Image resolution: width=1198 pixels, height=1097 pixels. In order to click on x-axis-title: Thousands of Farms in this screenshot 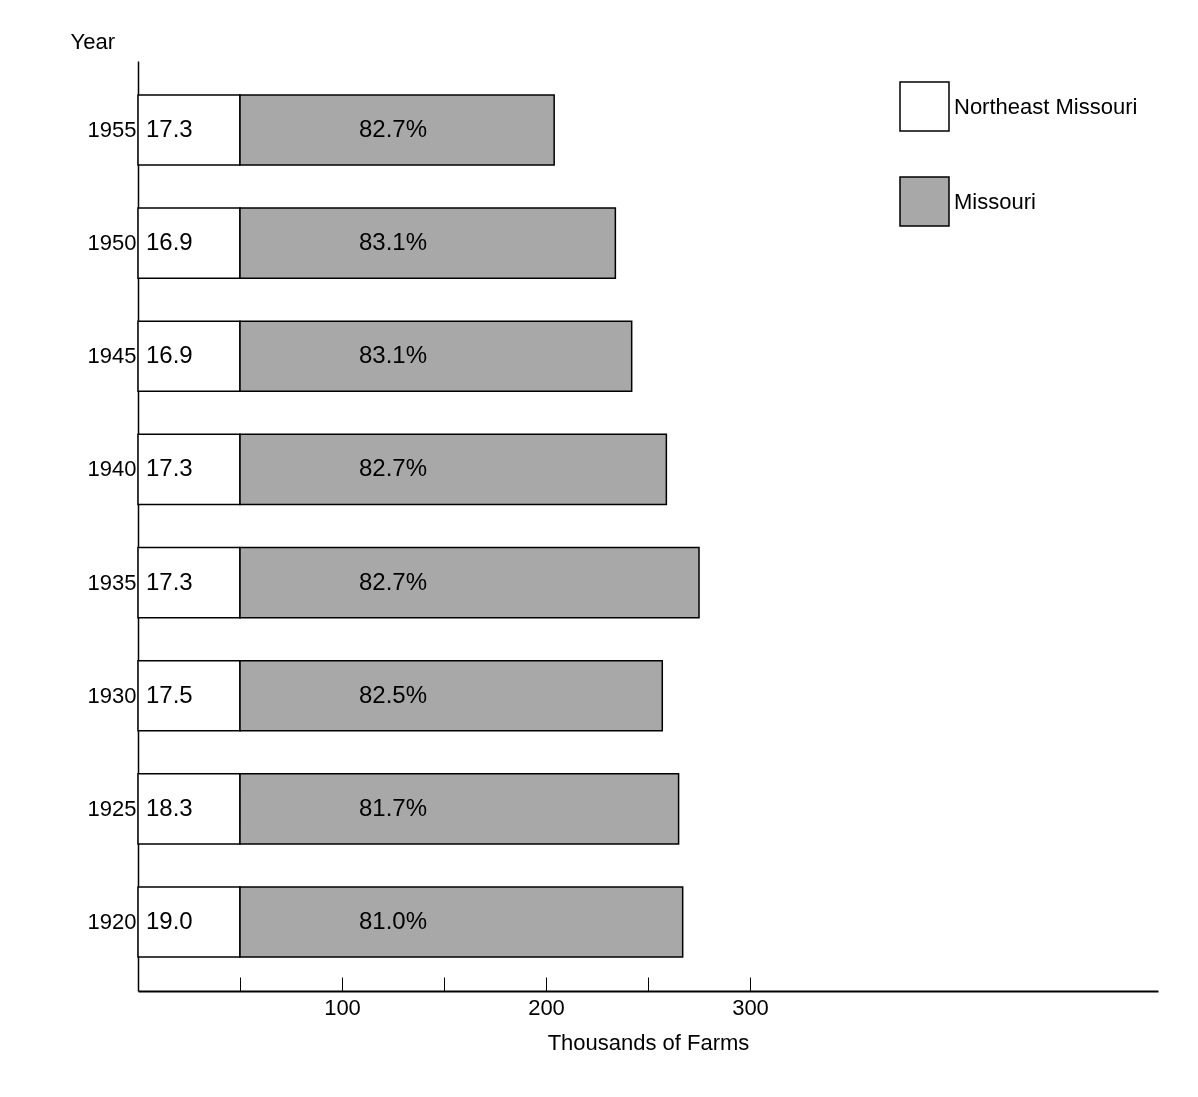, I will do `click(648, 1042)`.